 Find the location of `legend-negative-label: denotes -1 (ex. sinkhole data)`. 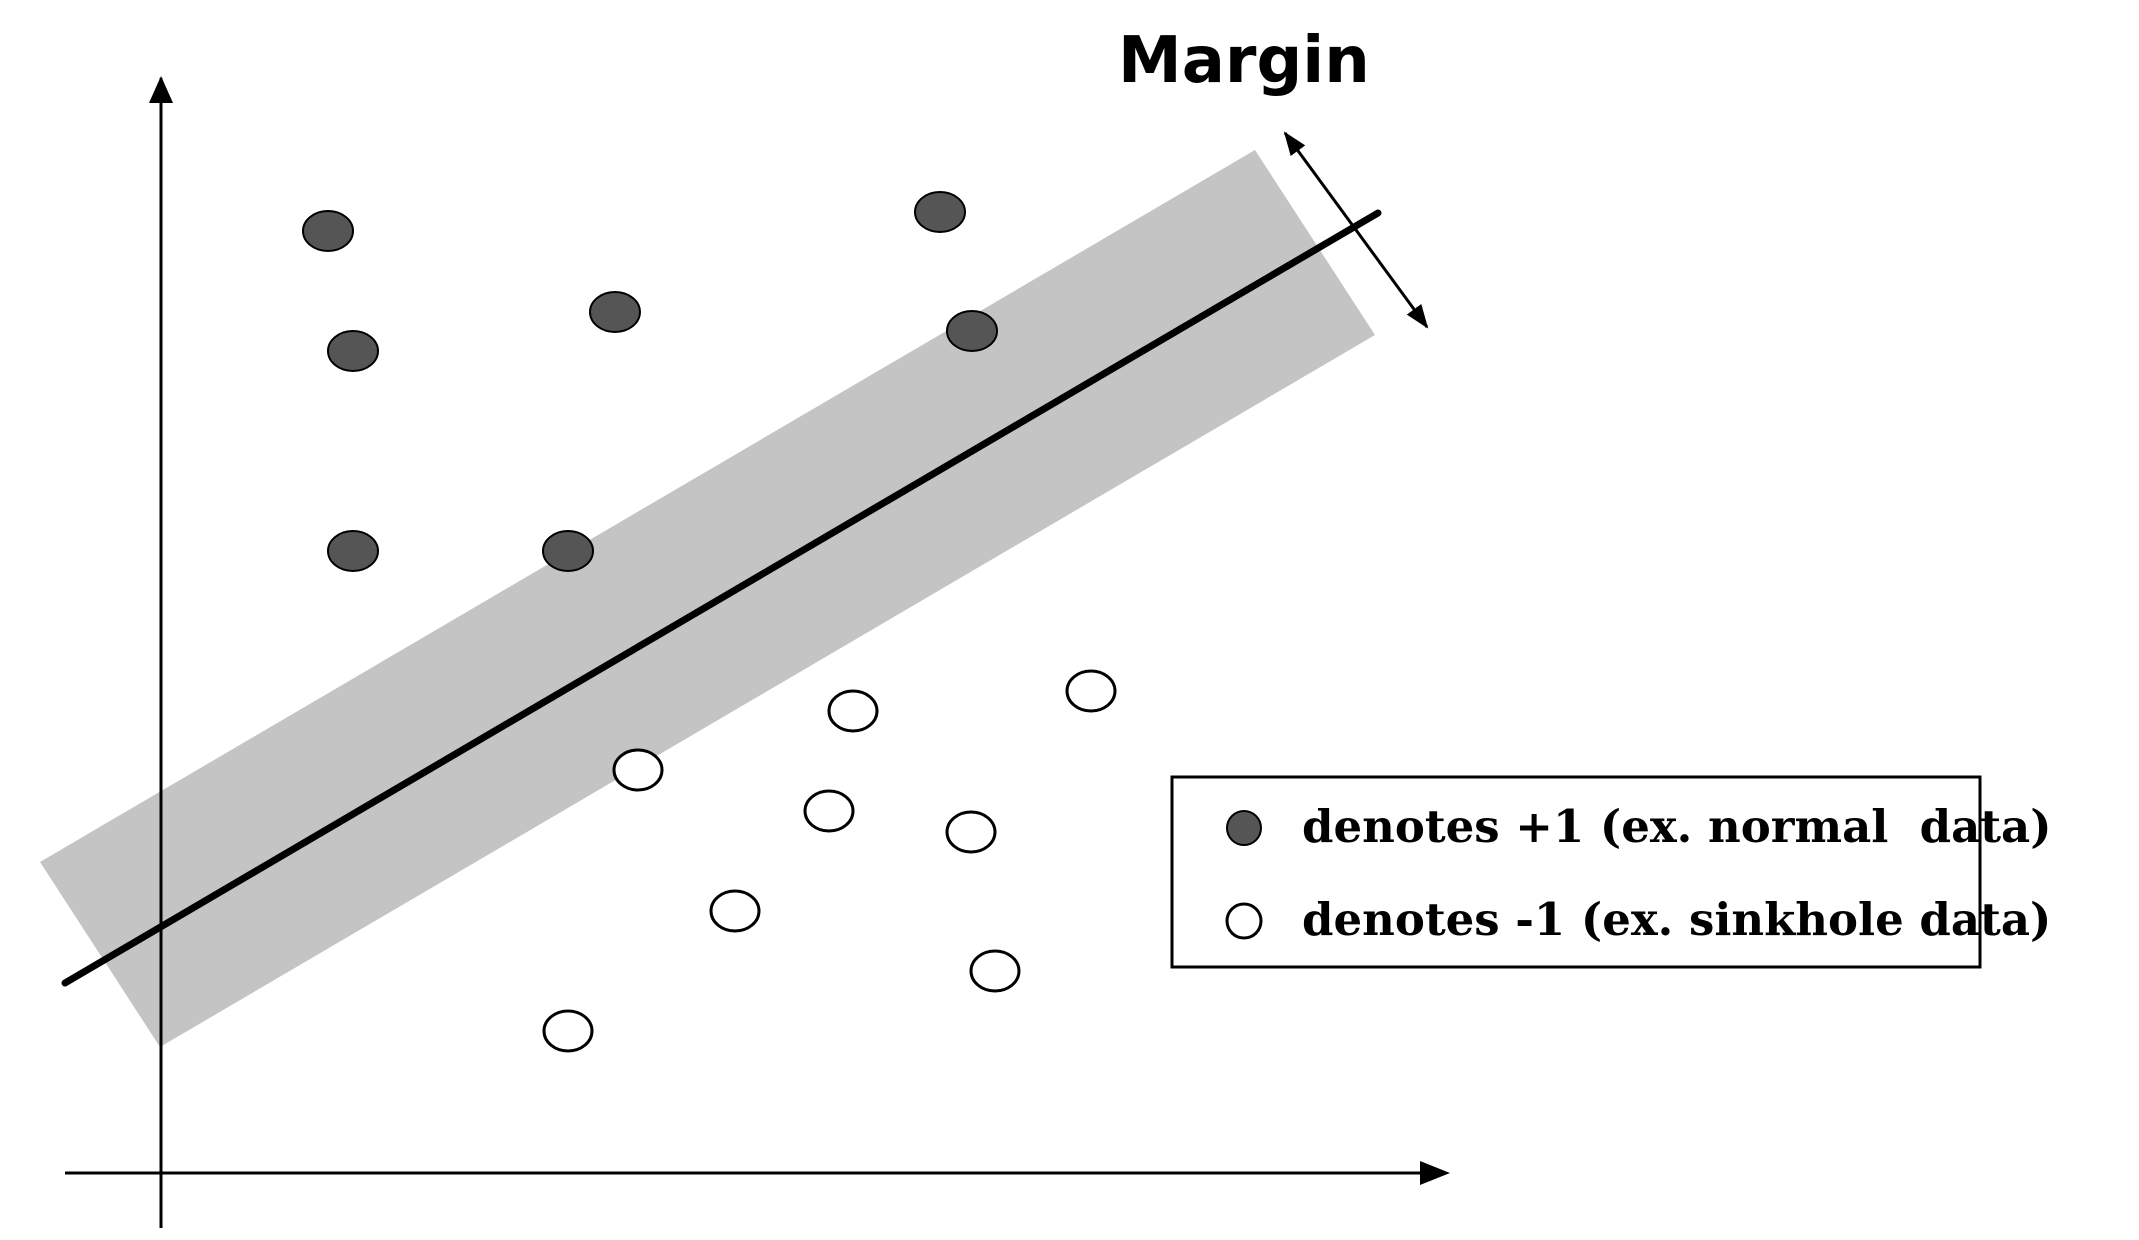

legend-negative-label: denotes -1 (ex. sinkhole data) is located at coordinates (1676, 919).